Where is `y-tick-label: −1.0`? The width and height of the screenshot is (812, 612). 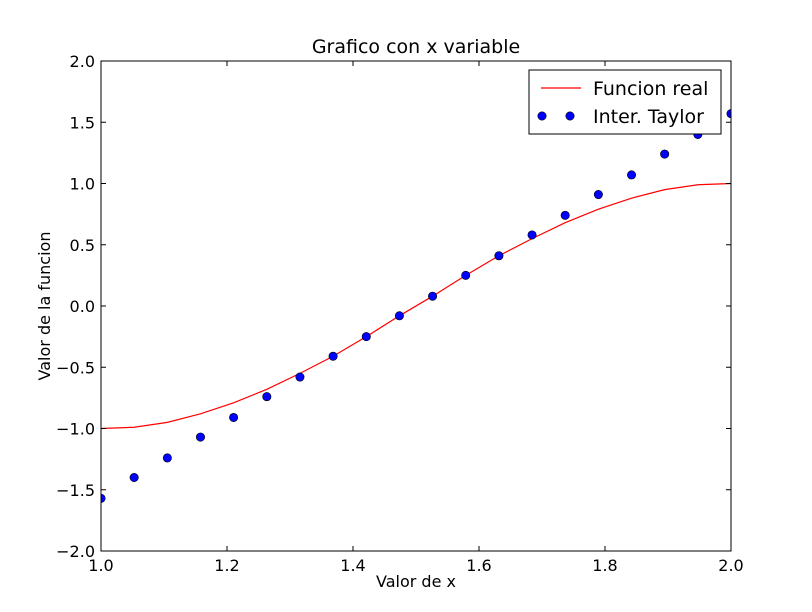 y-tick-label: −1.0 is located at coordinates (75, 429).